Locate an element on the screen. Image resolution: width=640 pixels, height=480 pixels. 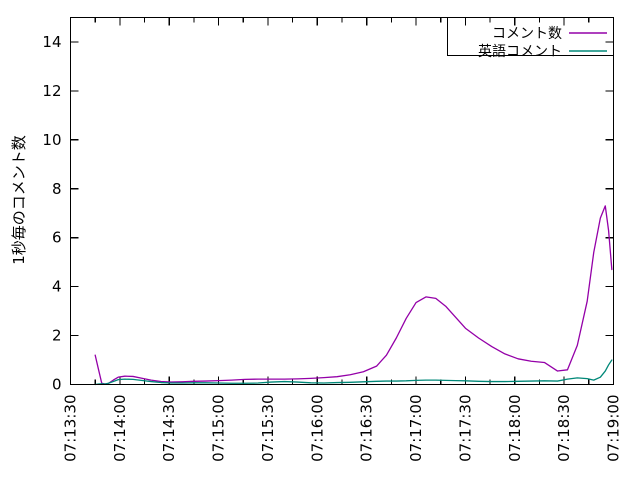
y-axis-tick-labels: 0 2 4 6 8 10 12 14 is located at coordinates (51, 213).